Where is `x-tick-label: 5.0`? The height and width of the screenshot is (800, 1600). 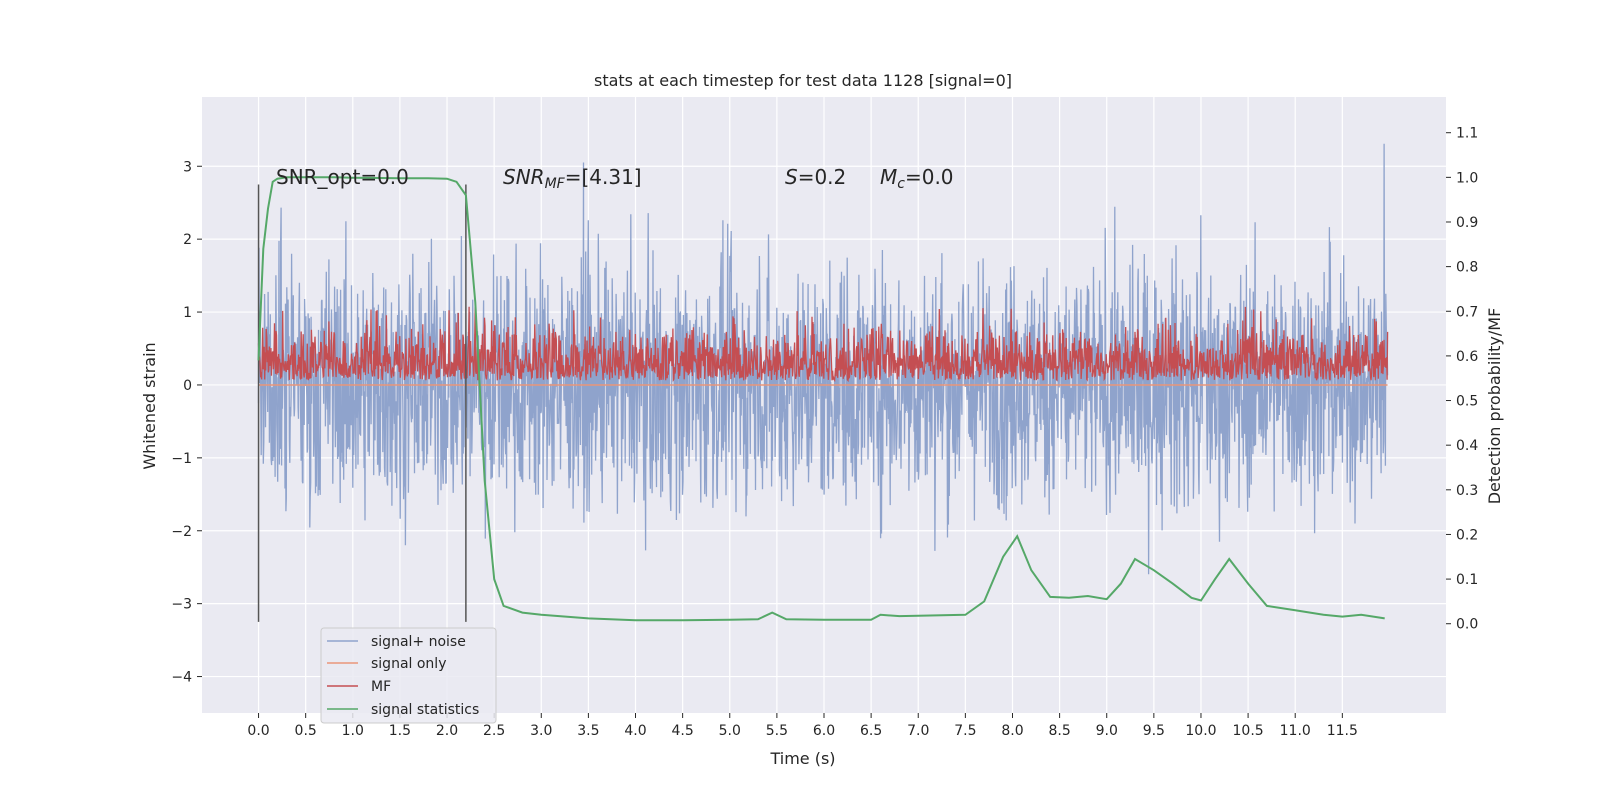
x-tick-label: 5.0 is located at coordinates (730, 731).